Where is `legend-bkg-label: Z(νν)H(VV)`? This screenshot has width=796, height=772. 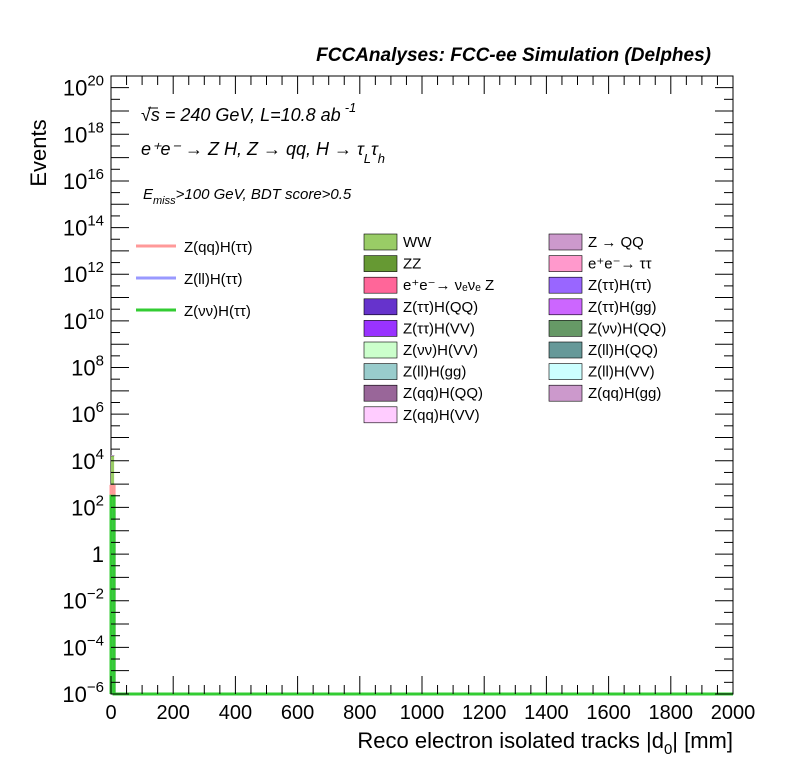 legend-bkg-label: Z(νν)H(VV) is located at coordinates (440, 350).